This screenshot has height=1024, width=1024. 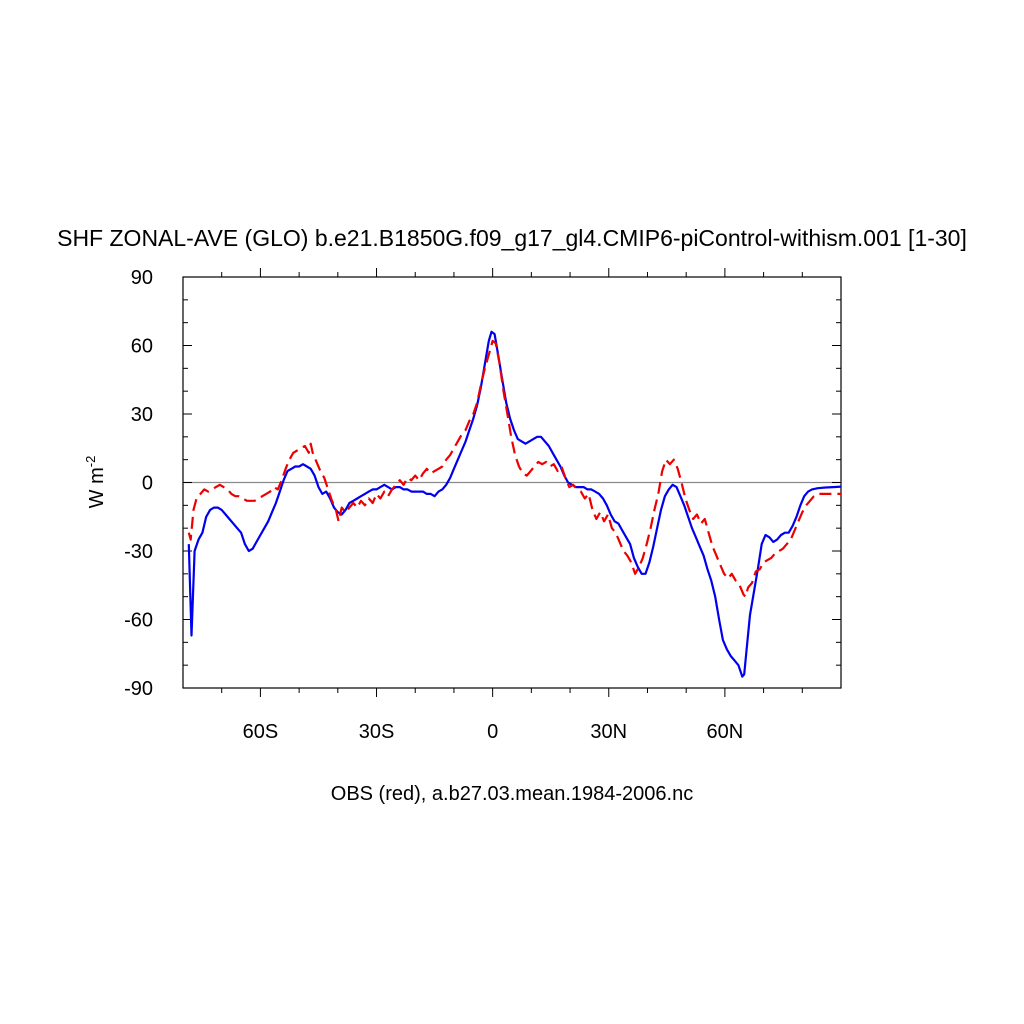 I want to click on y-tick-labels: 90 60 30 0 -30 -60 -90, so click(x=138, y=483).